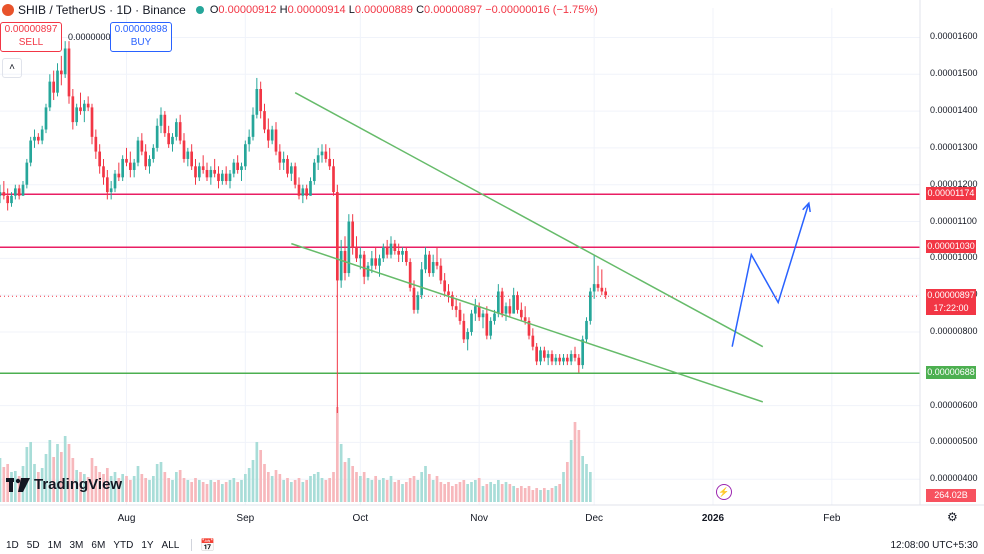  What do you see at coordinates (141, 29) in the screenshot?
I see `buy-price: 0.00000898` at bounding box center [141, 29].